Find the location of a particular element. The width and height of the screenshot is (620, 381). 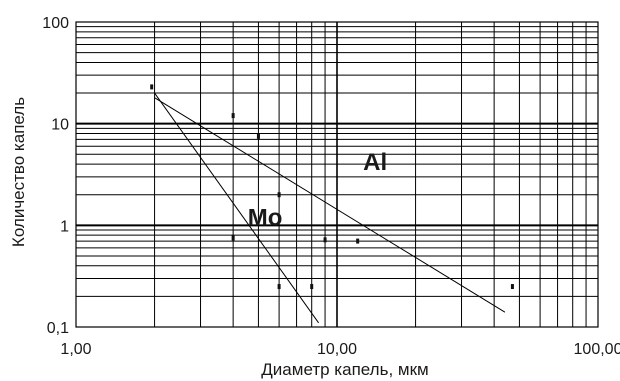

series-labels: Al Mo is located at coordinates (317, 190).